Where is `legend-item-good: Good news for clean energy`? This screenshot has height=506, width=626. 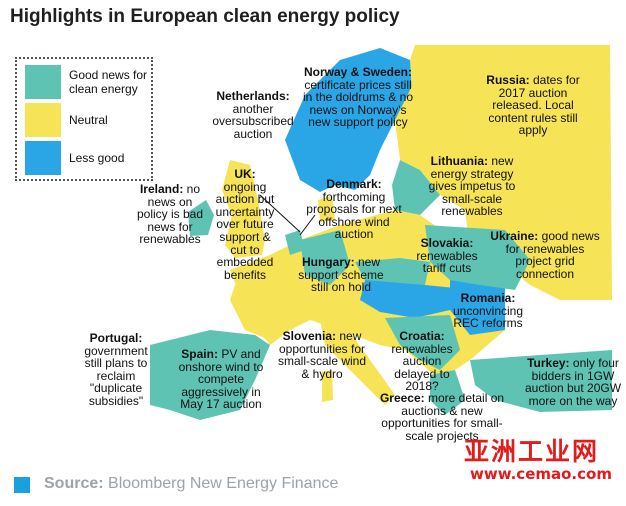
legend-item-good: Good news for clean energy is located at coordinates (92, 82).